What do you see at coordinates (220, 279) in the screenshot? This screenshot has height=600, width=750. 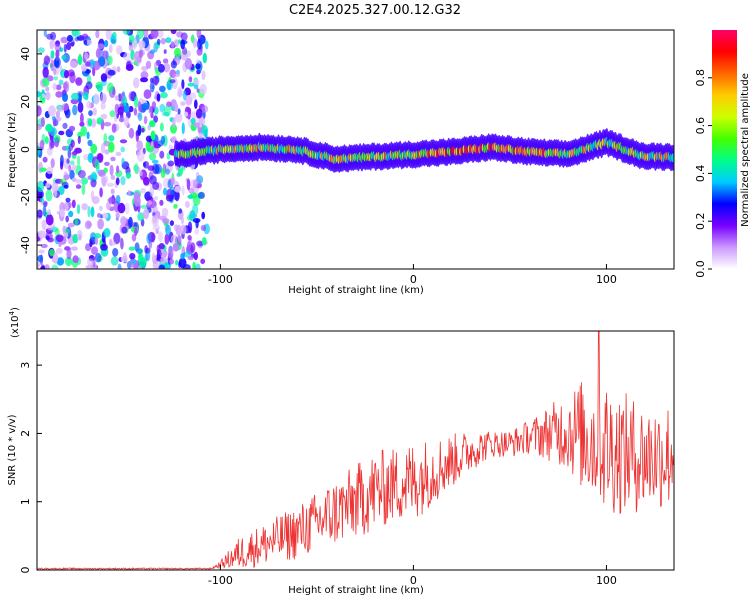 I see `spectrogram-x-tick-label: -100` at bounding box center [220, 279].